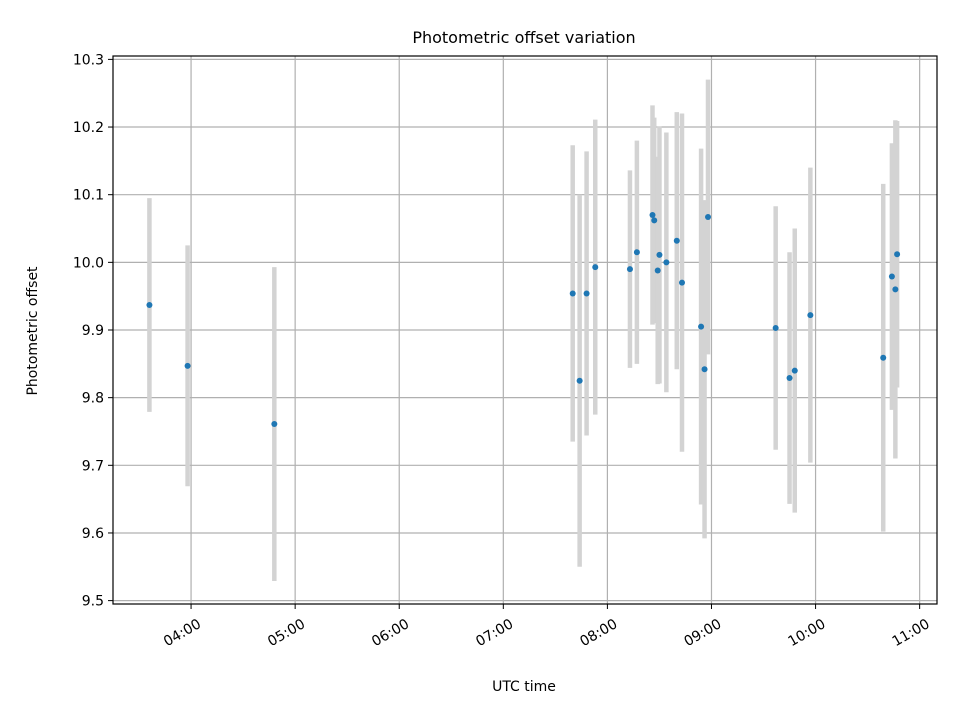 The image size is (960, 720). What do you see at coordinates (93, 534) in the screenshot?
I see `y-tick-label: 9.6` at bounding box center [93, 534].